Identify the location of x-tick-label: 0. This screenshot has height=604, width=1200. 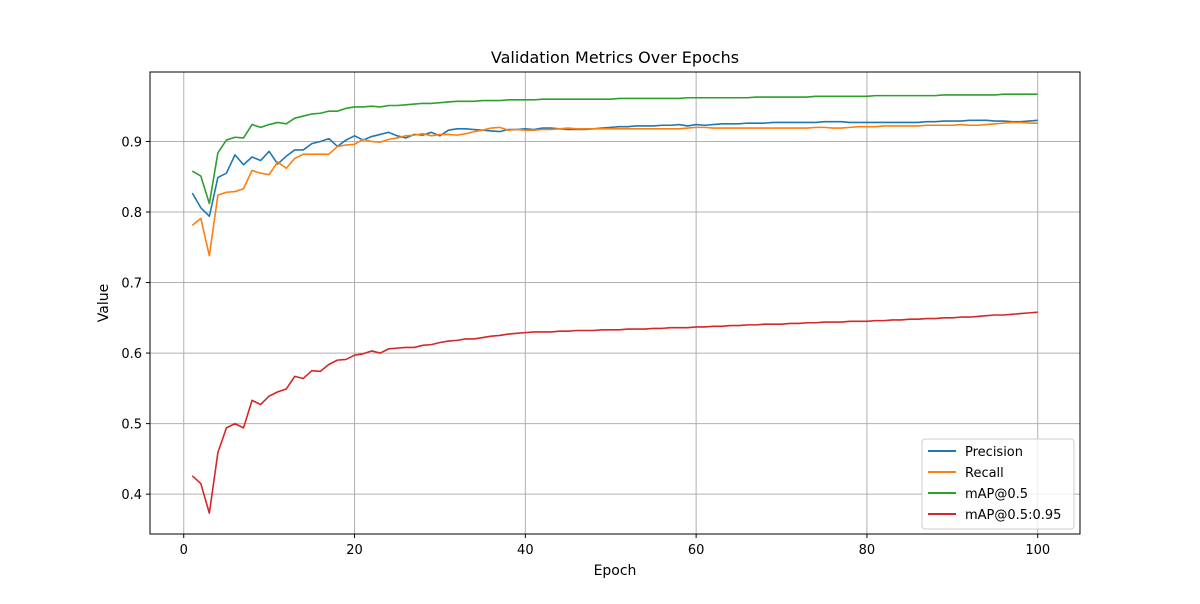
(184, 550).